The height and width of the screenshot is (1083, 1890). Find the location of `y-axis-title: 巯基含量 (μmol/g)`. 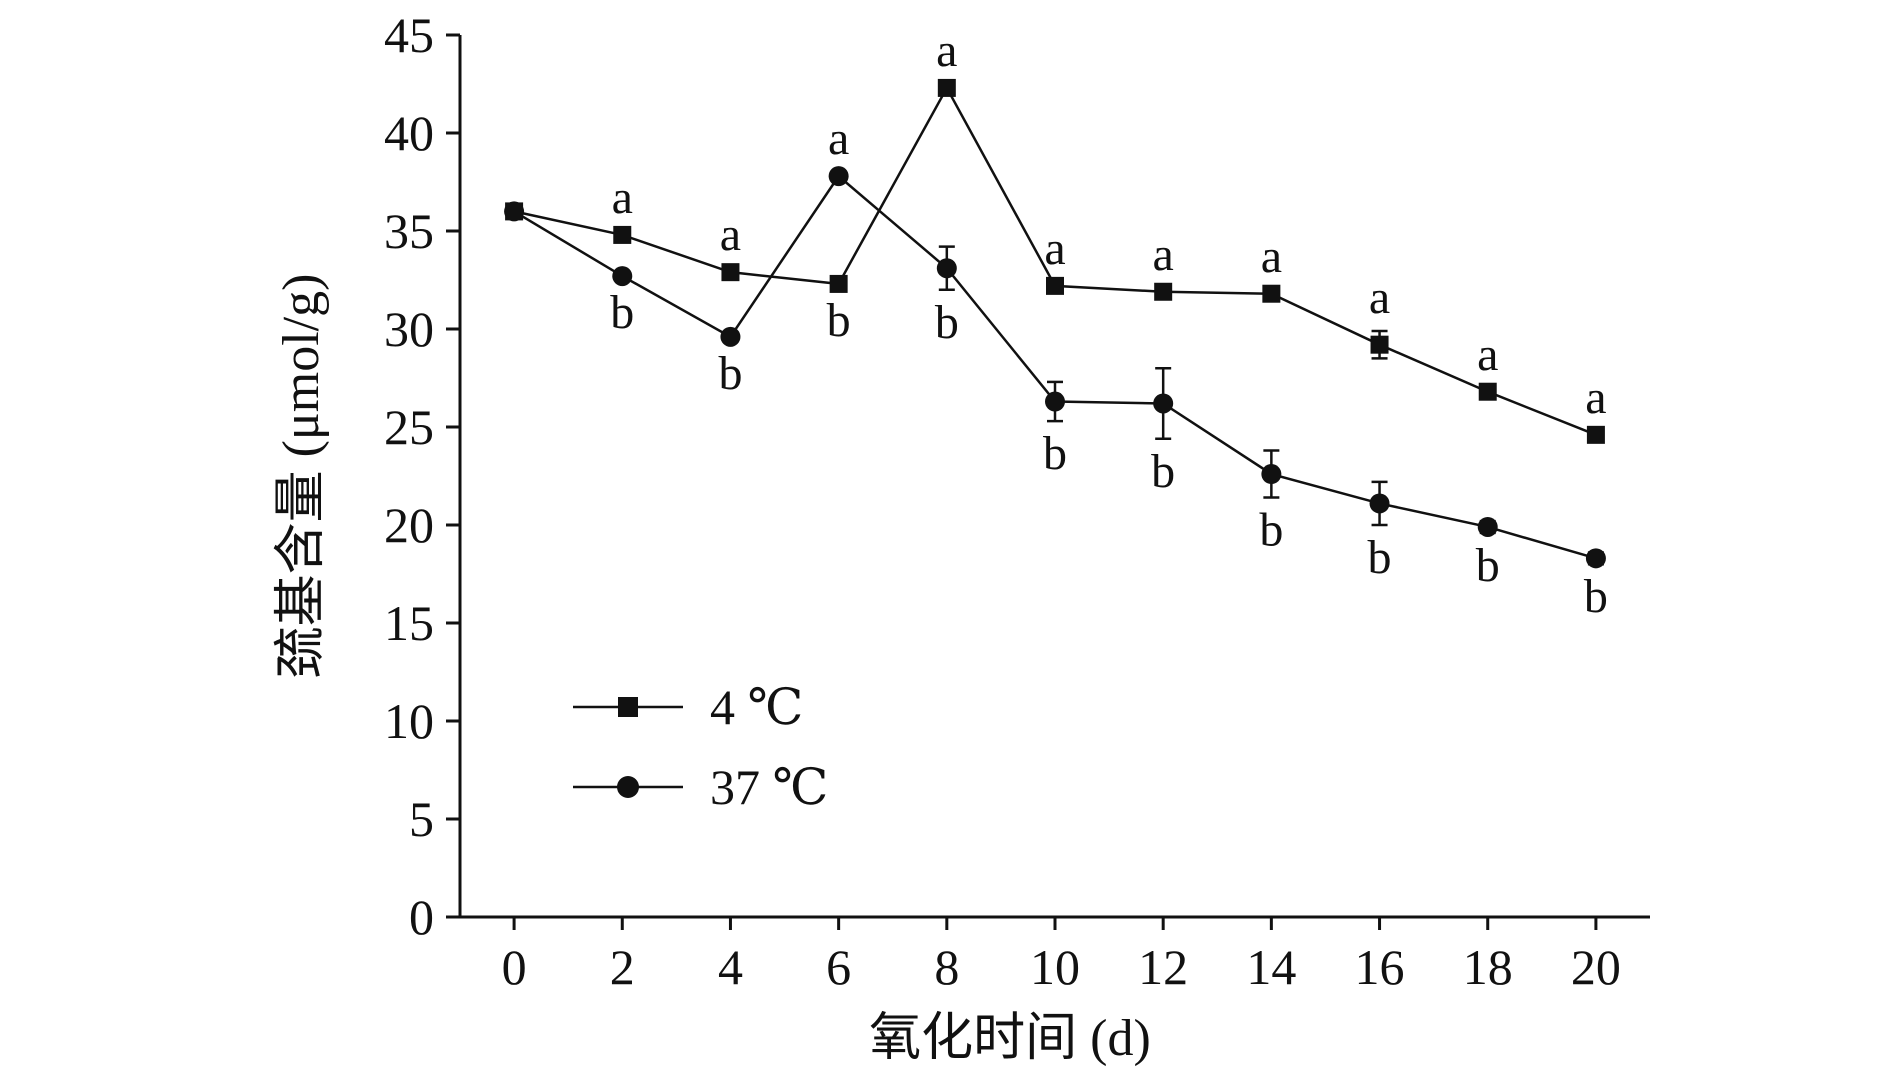

y-axis-title: 巯基含量 (μmol/g) is located at coordinates (301, 476).